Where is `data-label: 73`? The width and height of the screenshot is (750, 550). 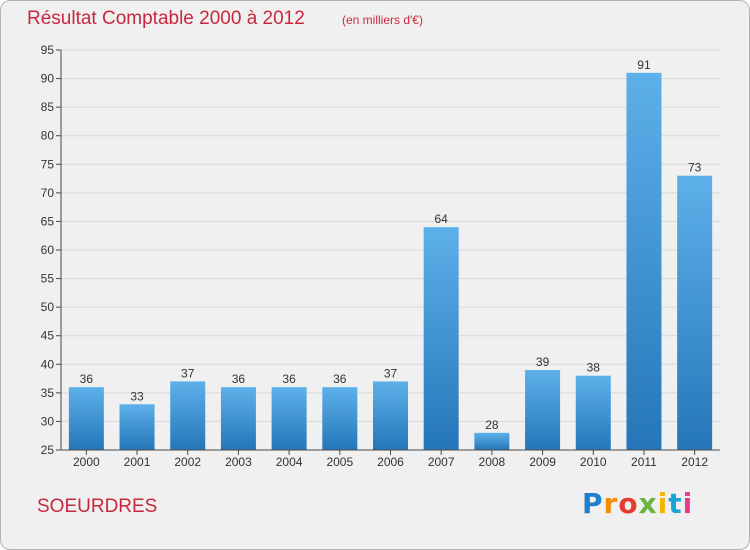
data-label: 73 is located at coordinates (695, 168).